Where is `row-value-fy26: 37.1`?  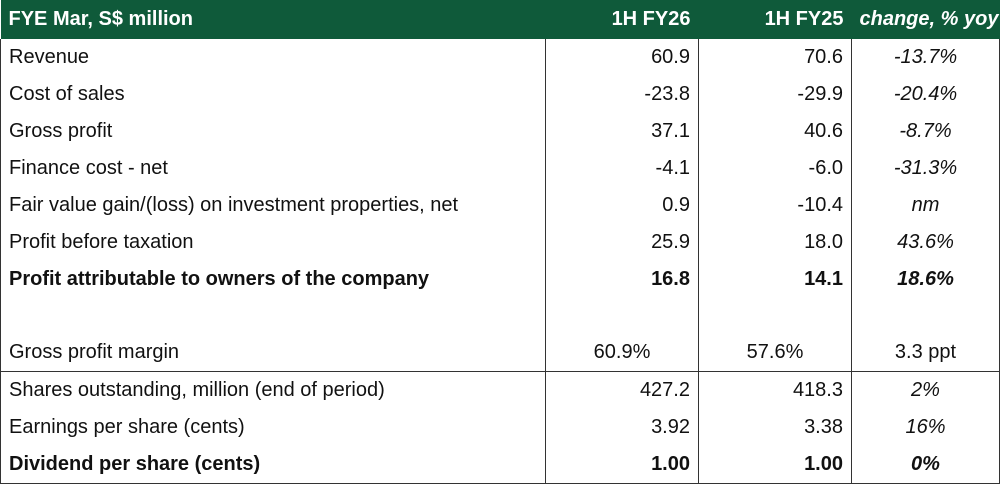 row-value-fy26: 37.1 is located at coordinates (622, 131).